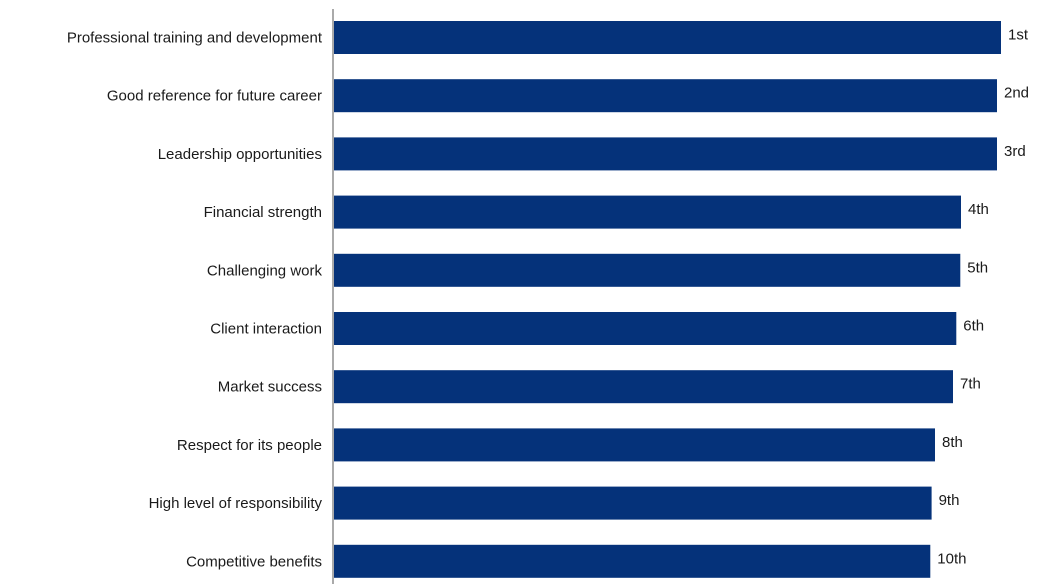 This screenshot has height=584, width=1038. Describe the element at coordinates (214, 96) in the screenshot. I see `category-label: Good reference for future career` at that location.